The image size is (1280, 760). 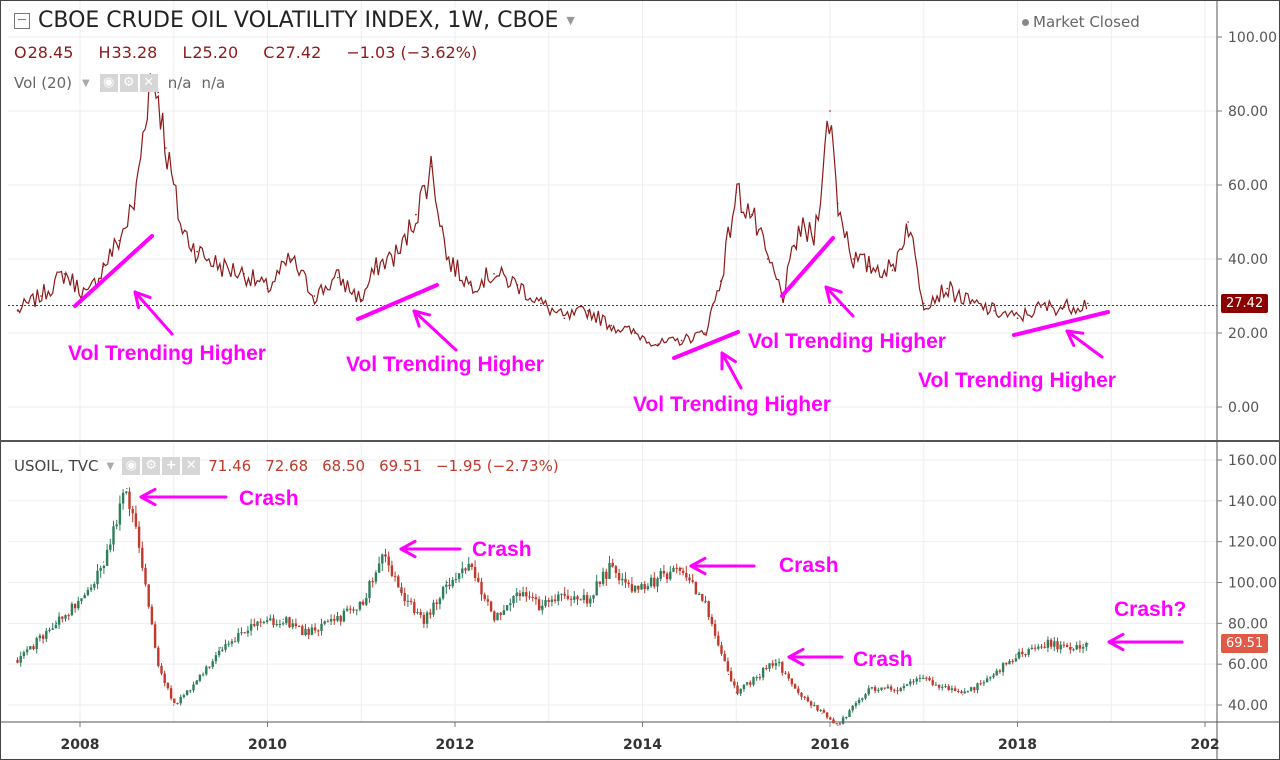 What do you see at coordinates (43, 83) in the screenshot?
I see `volume-indicator-label: Vol (20)` at bounding box center [43, 83].